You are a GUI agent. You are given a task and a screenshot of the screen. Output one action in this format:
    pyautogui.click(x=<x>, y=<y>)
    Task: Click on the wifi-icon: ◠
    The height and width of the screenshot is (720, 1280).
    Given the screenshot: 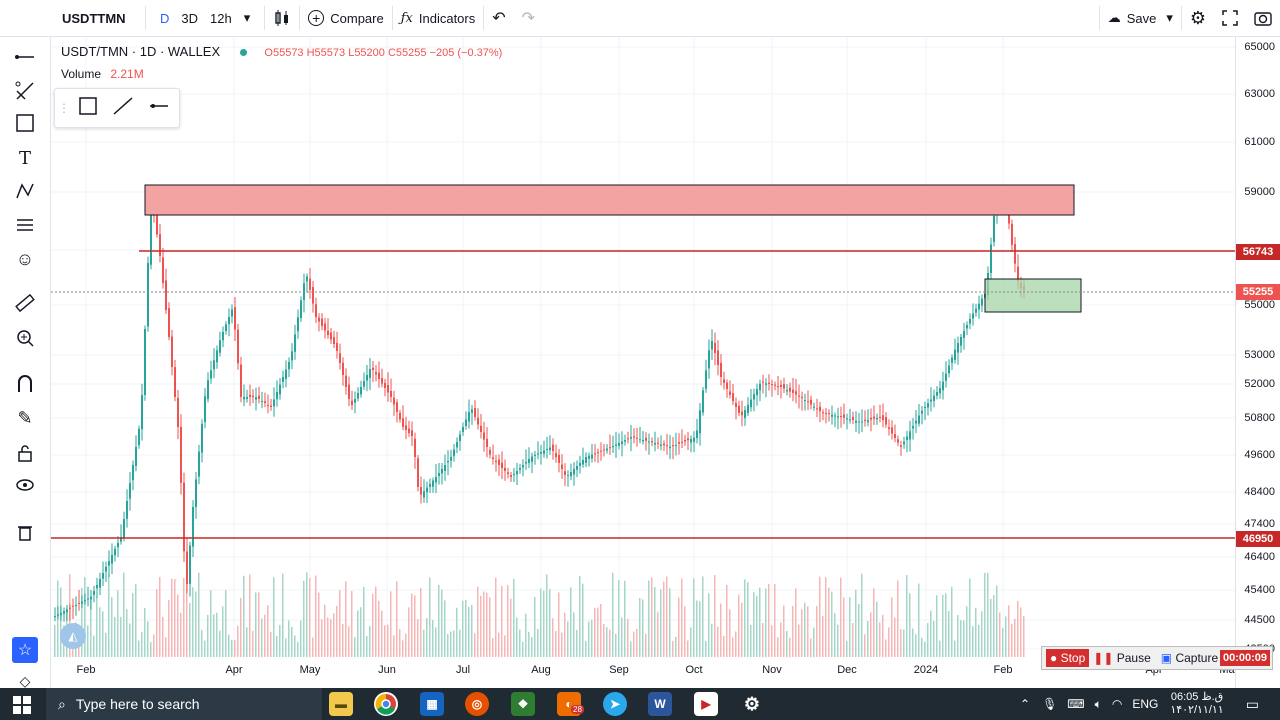 What is the action you would take?
    pyautogui.click(x=1117, y=704)
    